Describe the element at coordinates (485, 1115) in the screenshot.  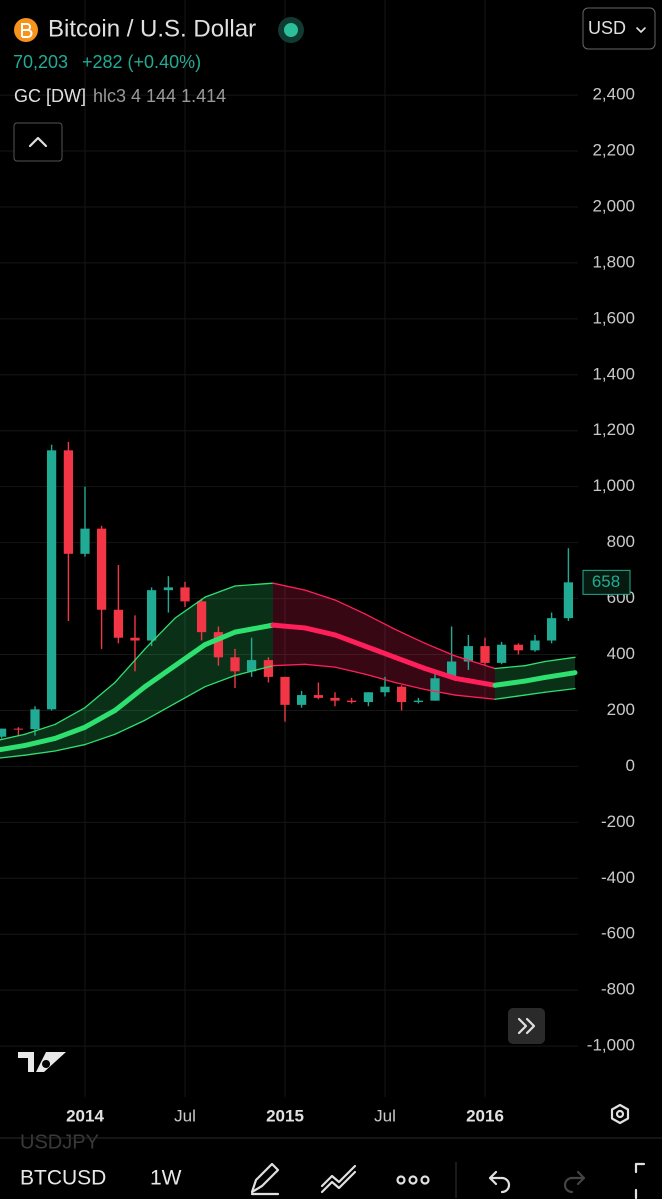
I see `x-tick-label: 2016` at that location.